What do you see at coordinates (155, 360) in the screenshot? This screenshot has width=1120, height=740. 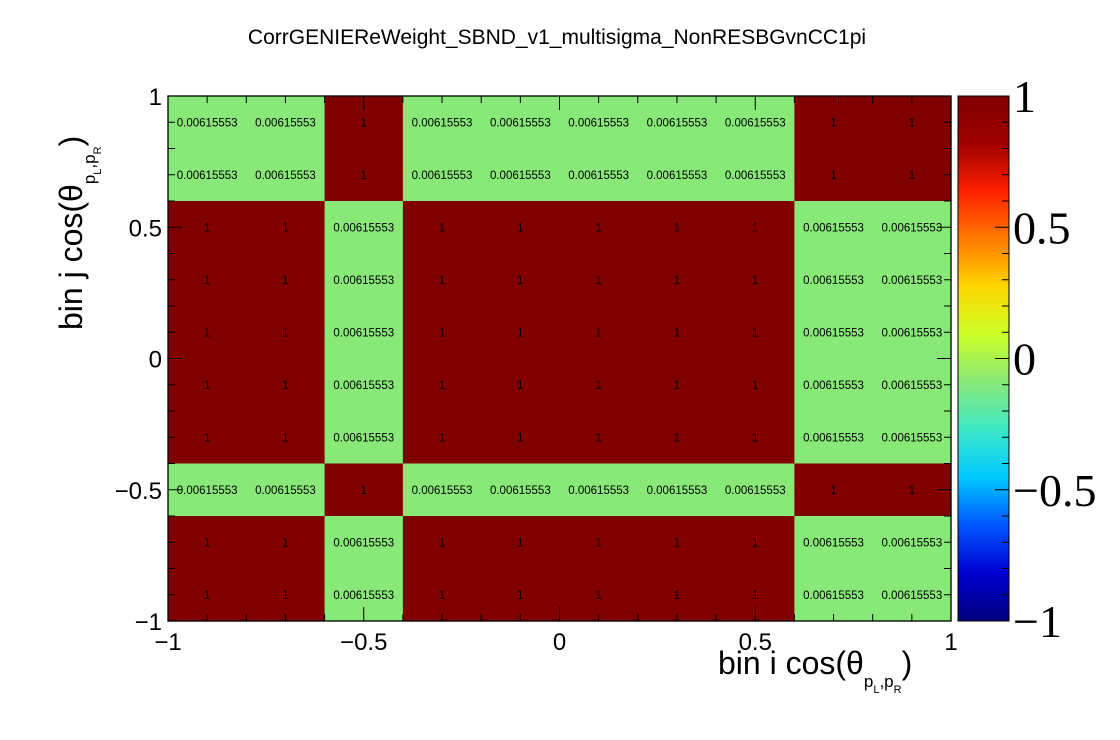 I see `y-tick-label: 0` at bounding box center [155, 360].